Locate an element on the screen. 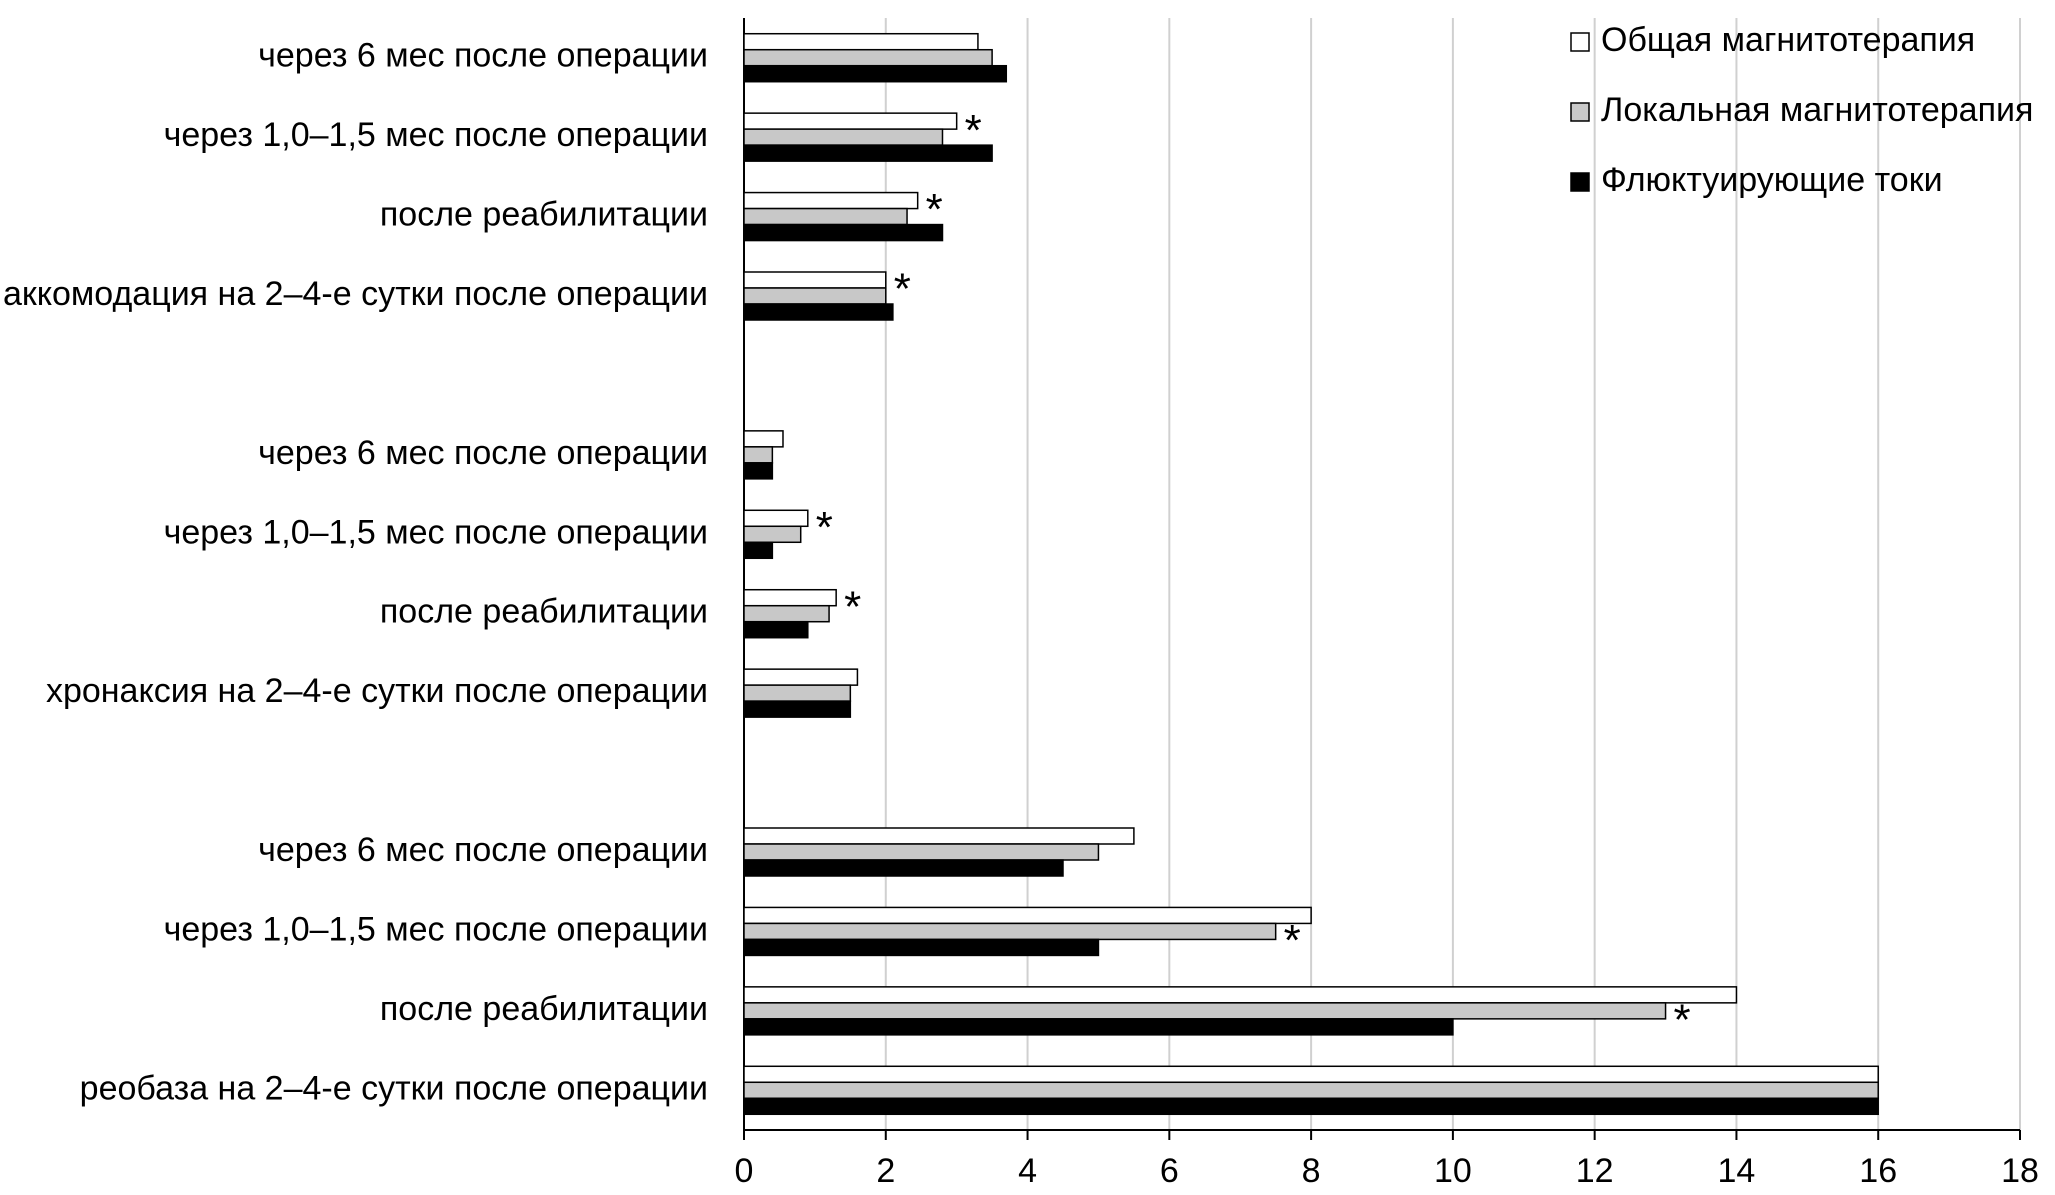 This screenshot has width=2055, height=1195. x-tick-label: 4 is located at coordinates (1027, 1171).